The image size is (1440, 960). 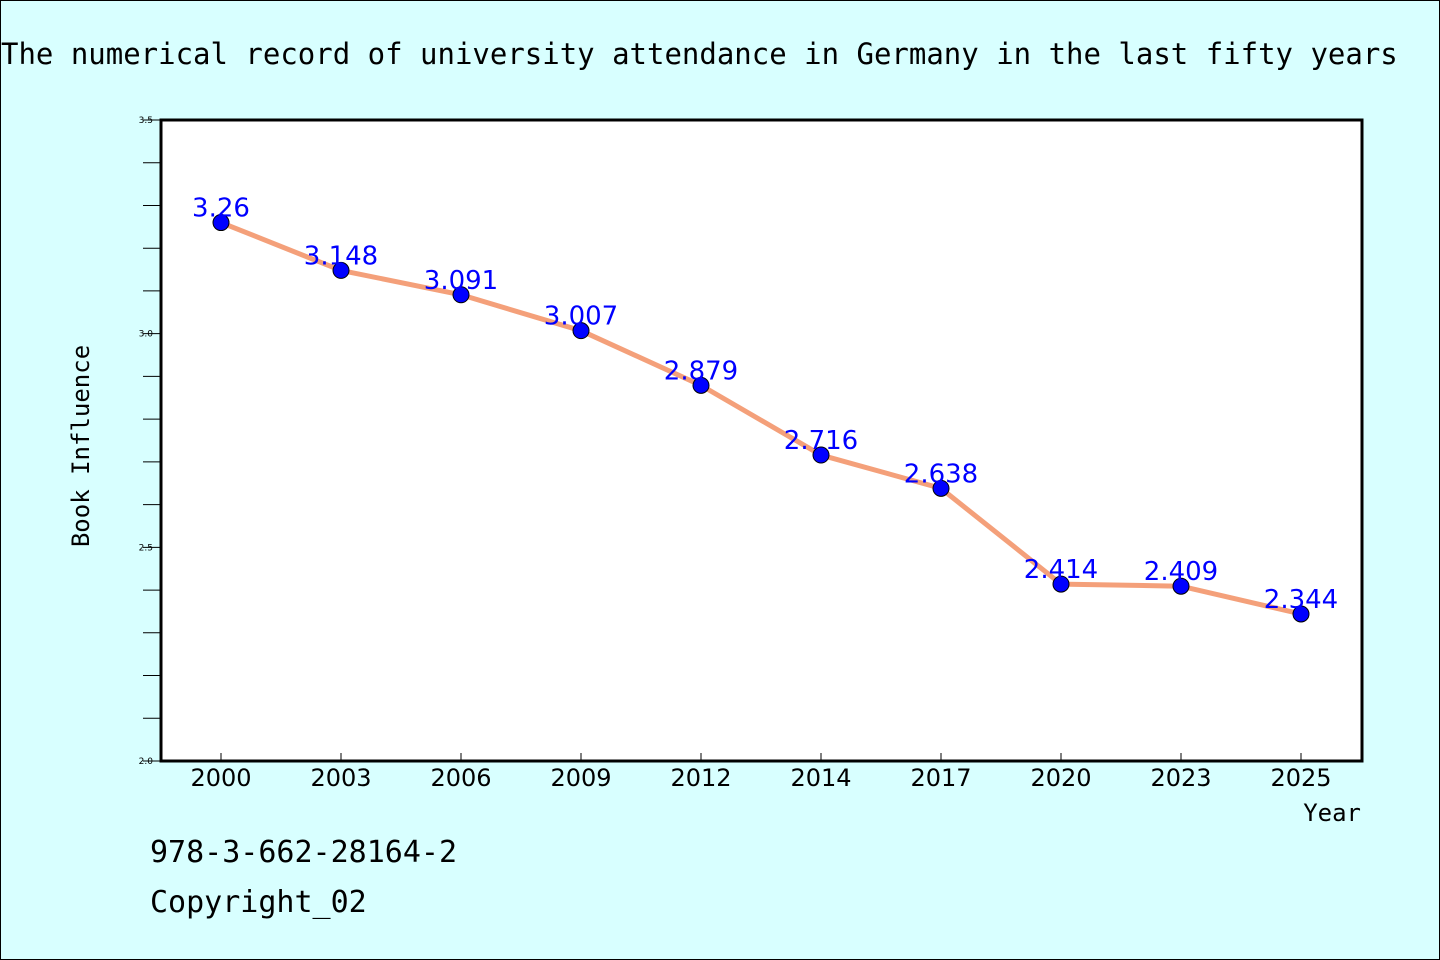 I want to click on x-tick-label: 2003, so click(x=340, y=778).